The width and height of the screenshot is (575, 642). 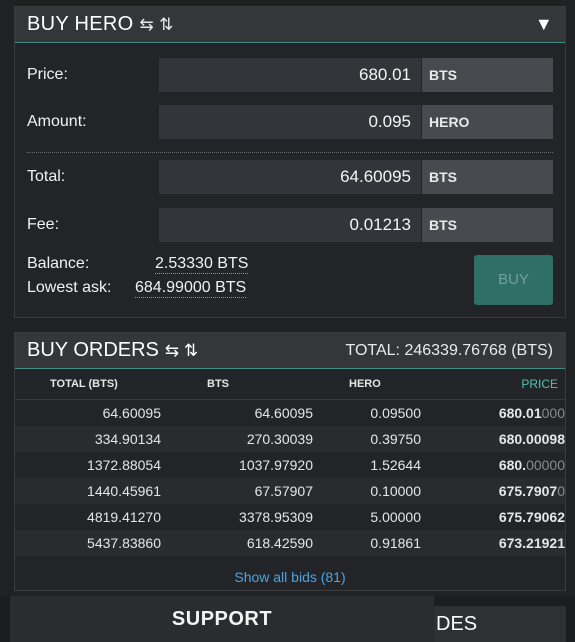 What do you see at coordinates (487, 122) in the screenshot?
I see `amount-unit: HERO` at bounding box center [487, 122].